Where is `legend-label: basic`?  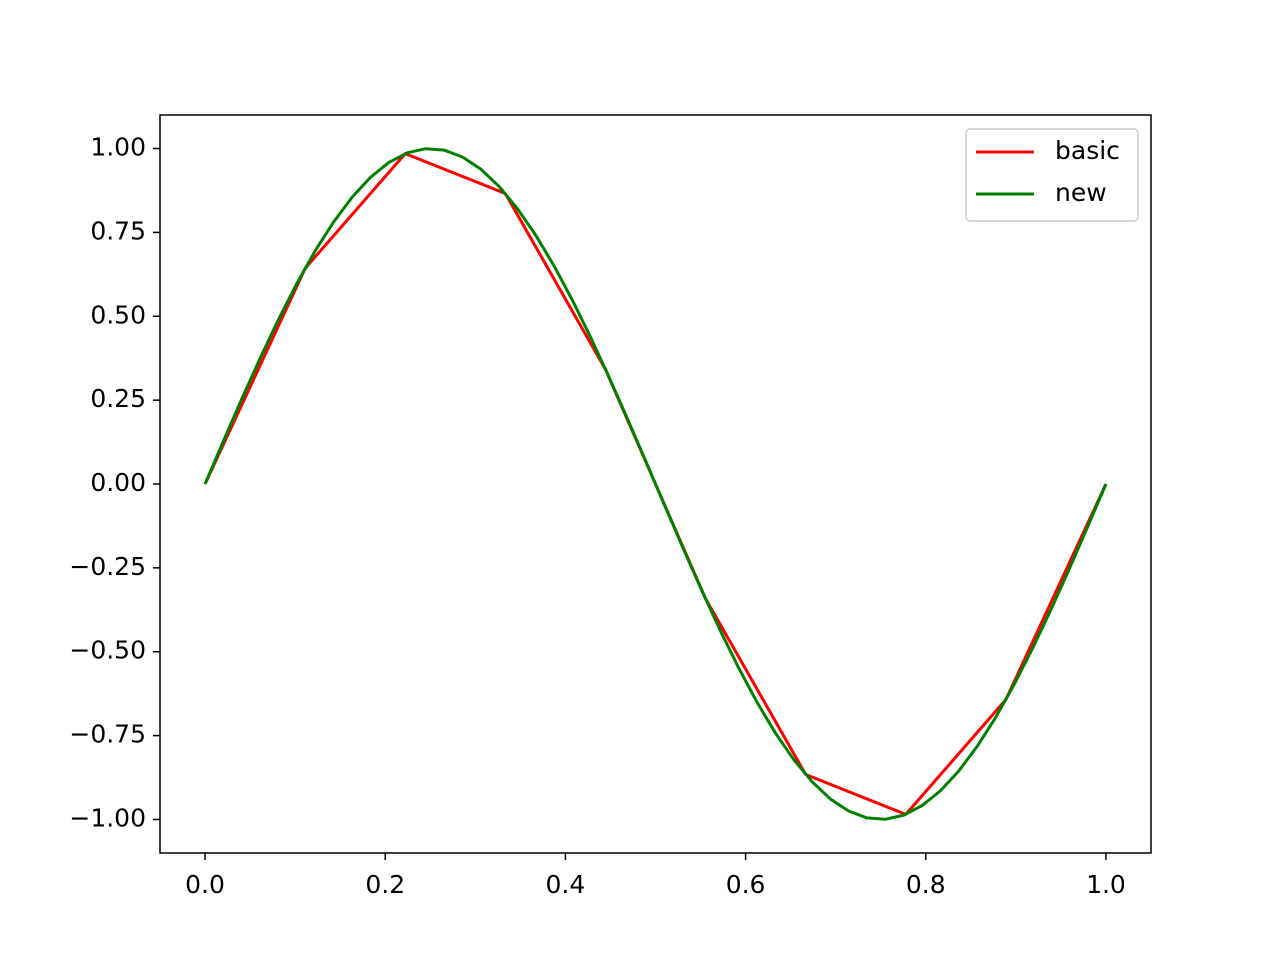 legend-label: basic is located at coordinates (1087, 150).